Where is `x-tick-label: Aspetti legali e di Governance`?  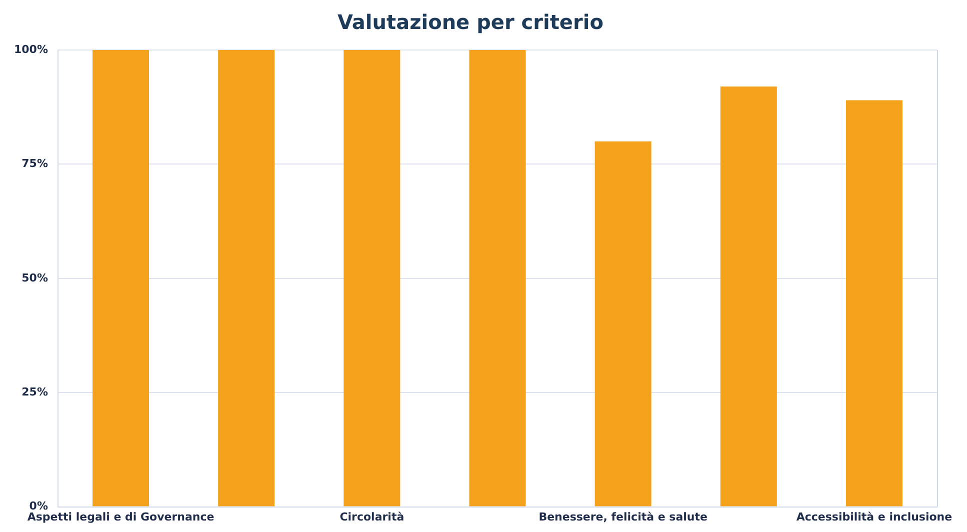
x-tick-label: Aspetti legali e di Governance is located at coordinates (120, 517).